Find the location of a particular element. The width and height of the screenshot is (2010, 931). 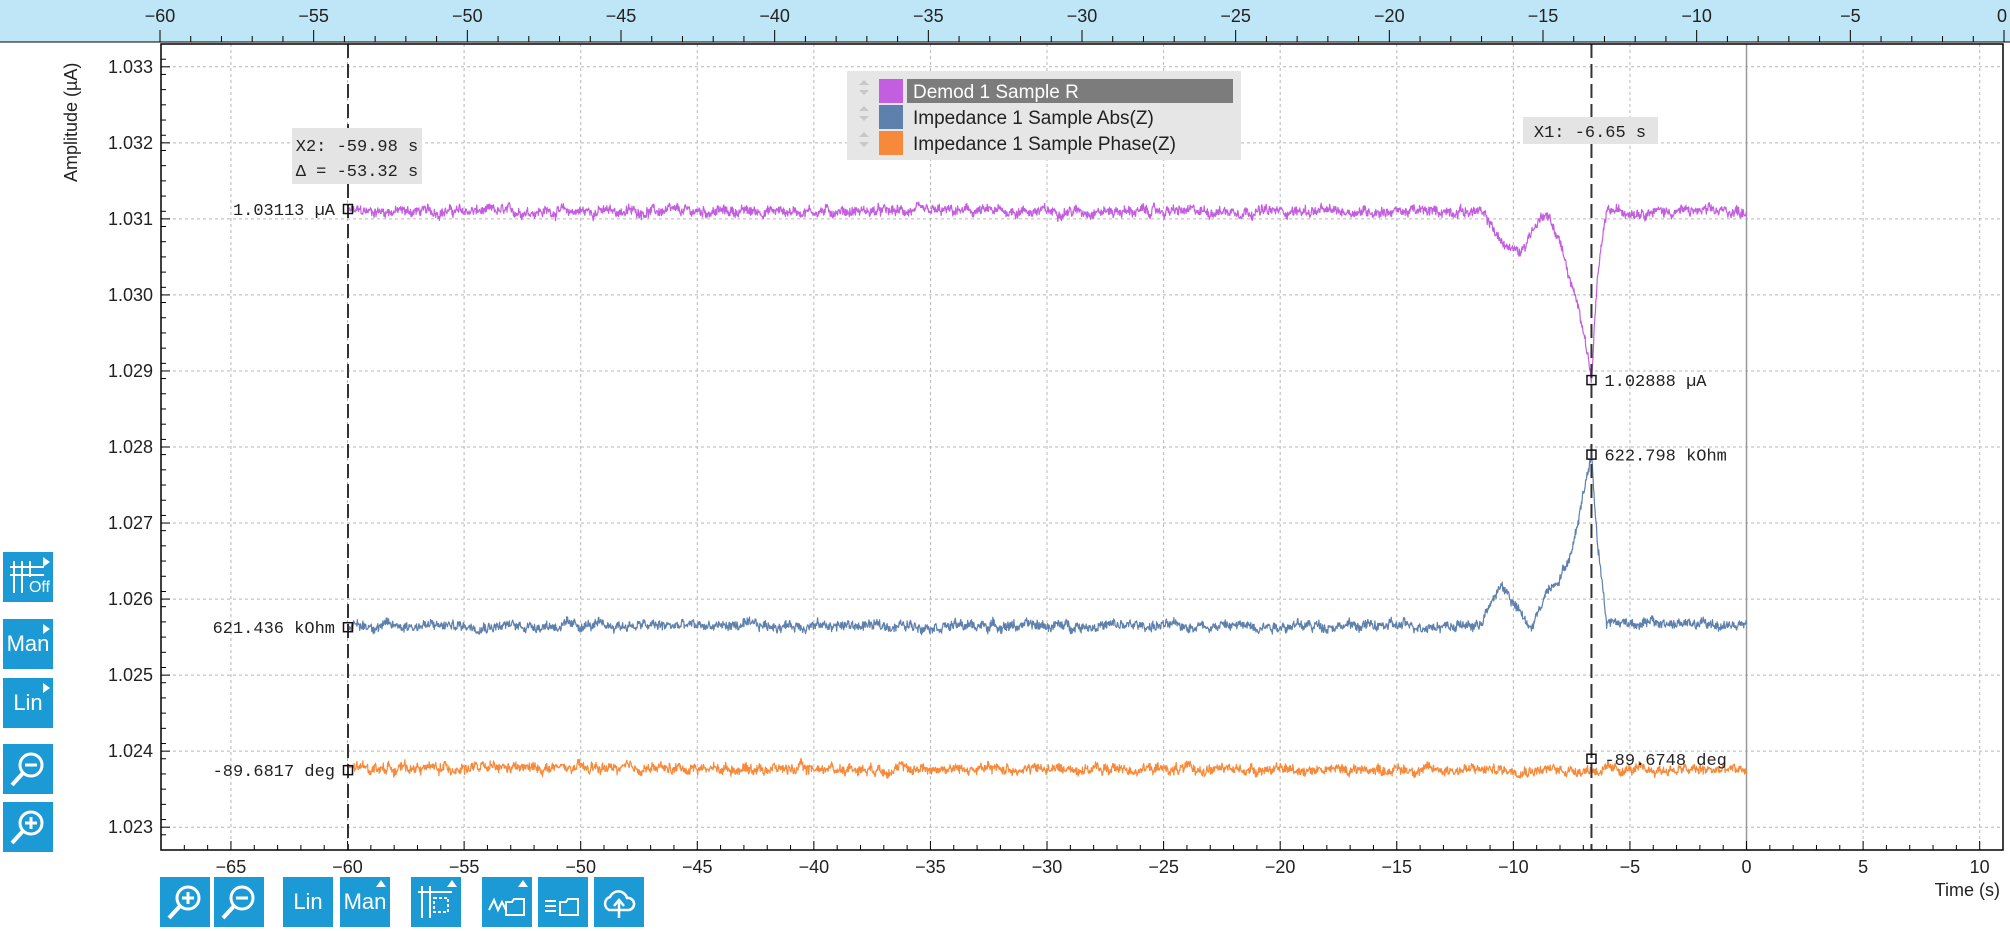

cursor-value-label: 621.436 kOhm is located at coordinates (274, 629).